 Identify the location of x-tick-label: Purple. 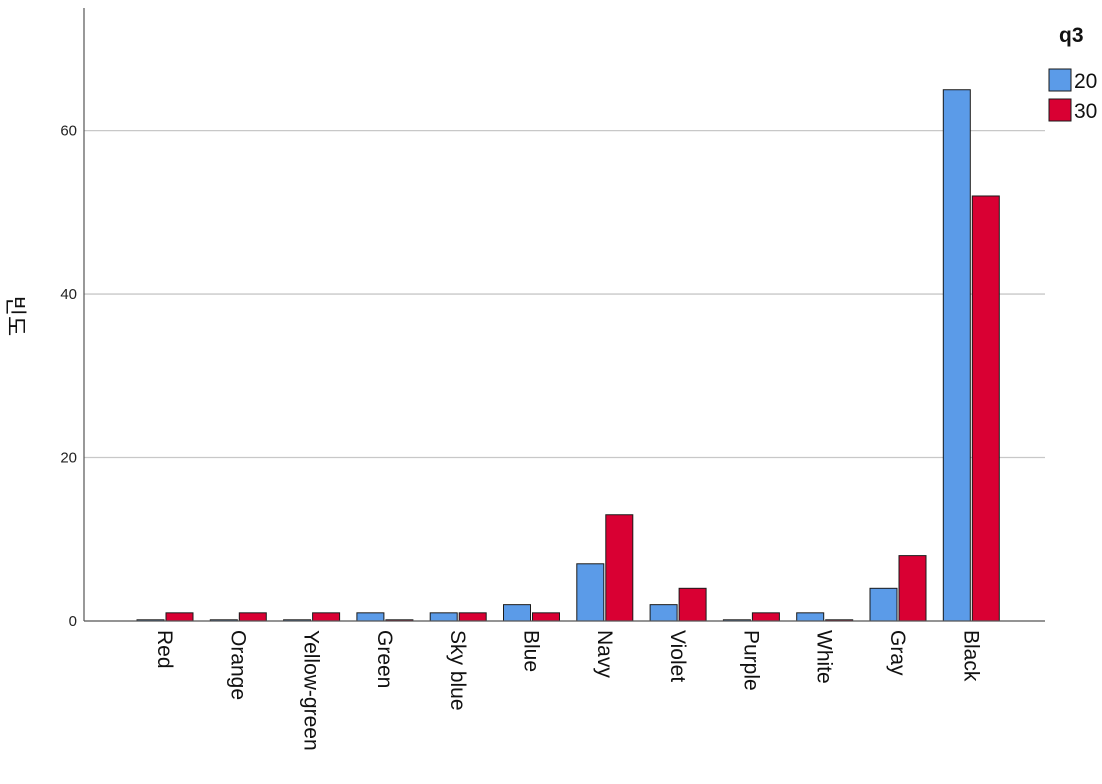
(750, 660).